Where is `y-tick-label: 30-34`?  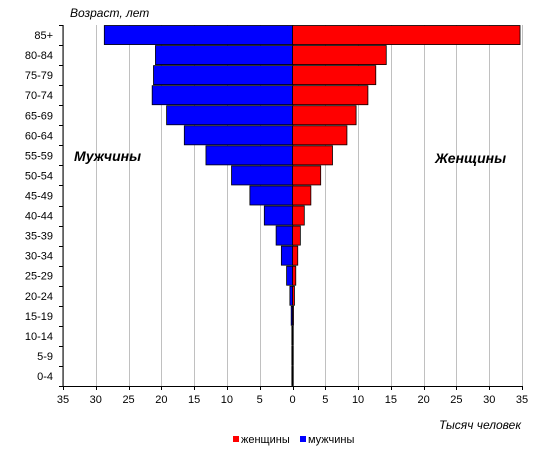 y-tick-label: 30-34 is located at coordinates (39, 257).